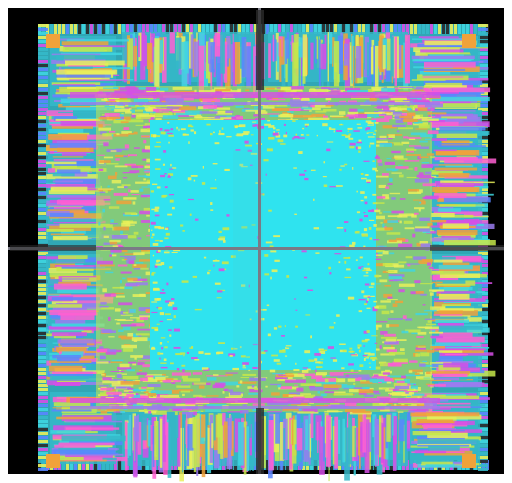 The image size is (512, 483). What do you see at coordinates (255, 103) in the screenshot?
I see `bus-band` at bounding box center [255, 103].